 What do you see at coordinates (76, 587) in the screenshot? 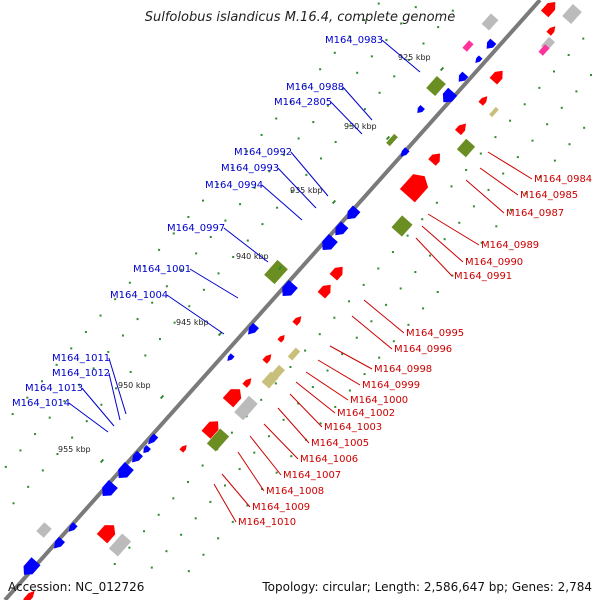
I see `accession-text: Accession: NC_012726` at bounding box center [76, 587].